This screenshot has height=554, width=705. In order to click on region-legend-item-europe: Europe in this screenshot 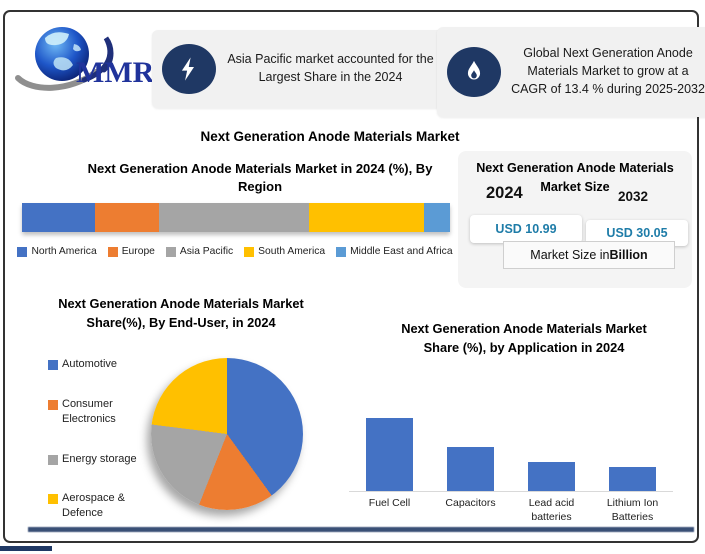, I will do `click(131, 251)`.